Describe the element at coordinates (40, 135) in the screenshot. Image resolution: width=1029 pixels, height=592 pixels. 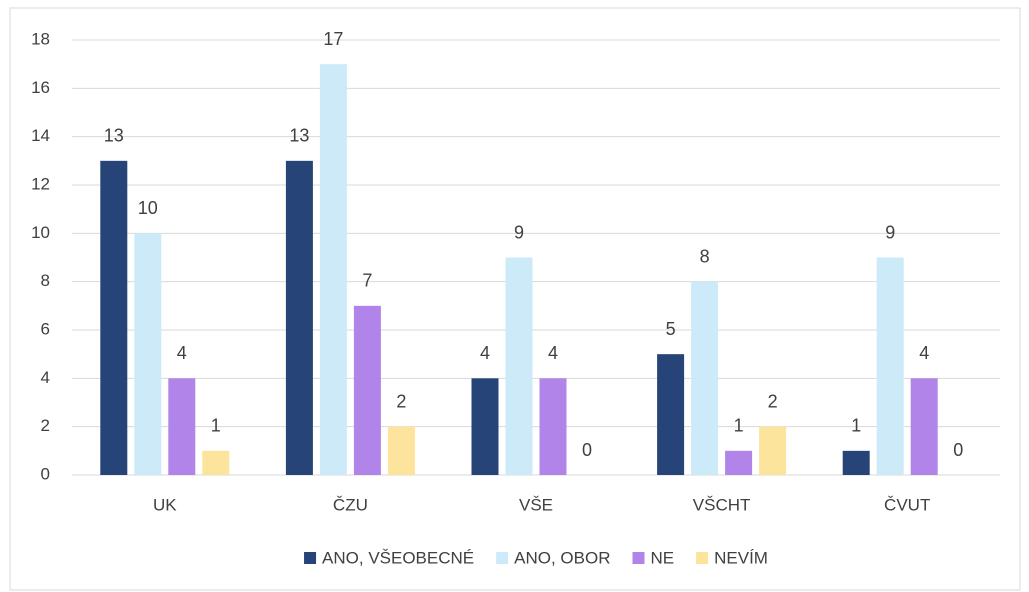
I see `y-tick-label: 14` at that location.